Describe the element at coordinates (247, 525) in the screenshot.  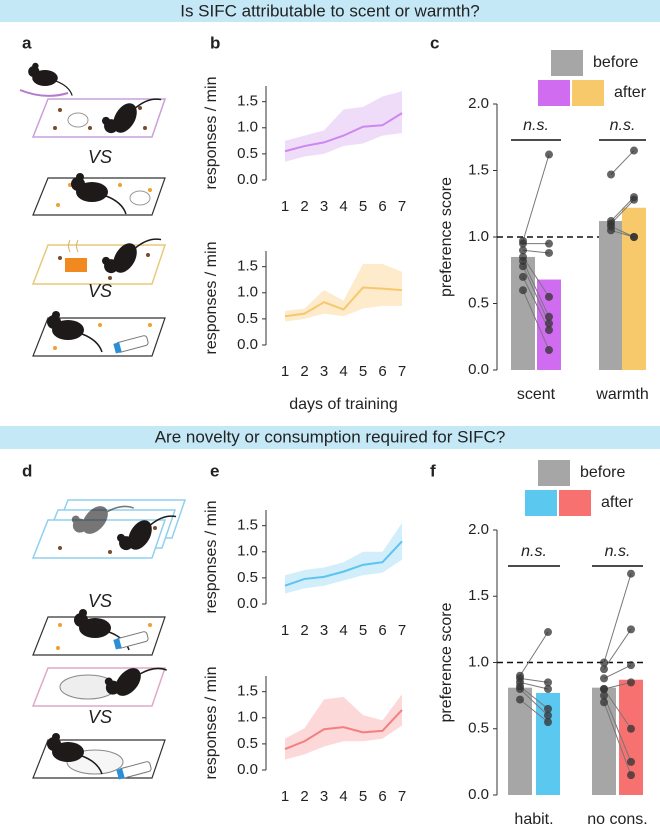
I see `y-tick-label: 1.5` at that location.